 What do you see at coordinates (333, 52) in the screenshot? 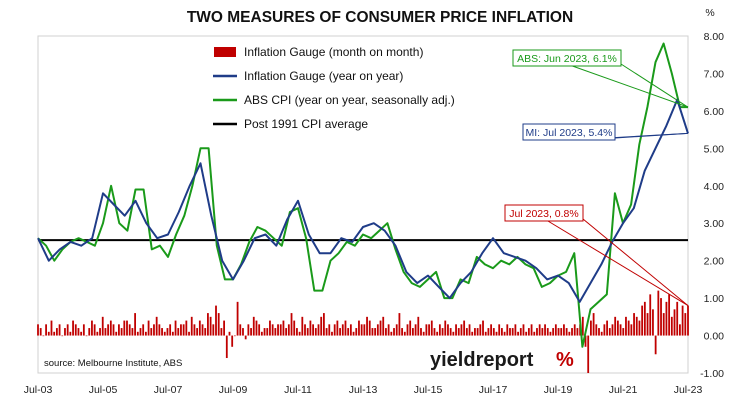
I see `legend-label: Inflation Gauge (month on month)` at bounding box center [333, 52].